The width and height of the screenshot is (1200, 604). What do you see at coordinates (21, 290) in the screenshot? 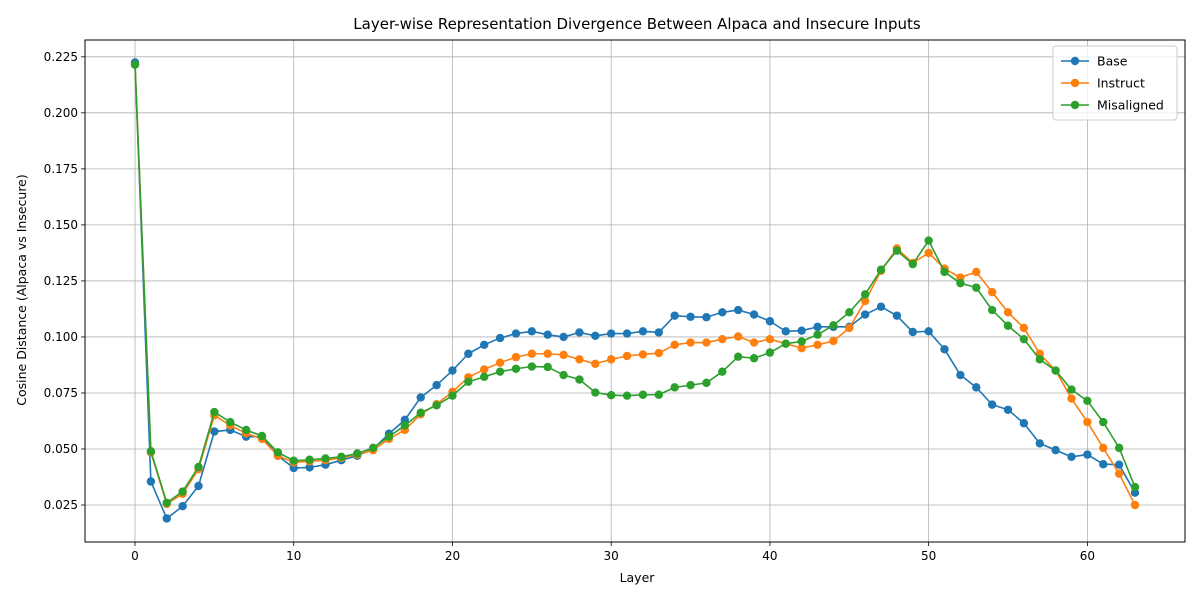
I see `y-axis-label: Cosine Distance (Alpaca vs Insecure)` at bounding box center [21, 290].